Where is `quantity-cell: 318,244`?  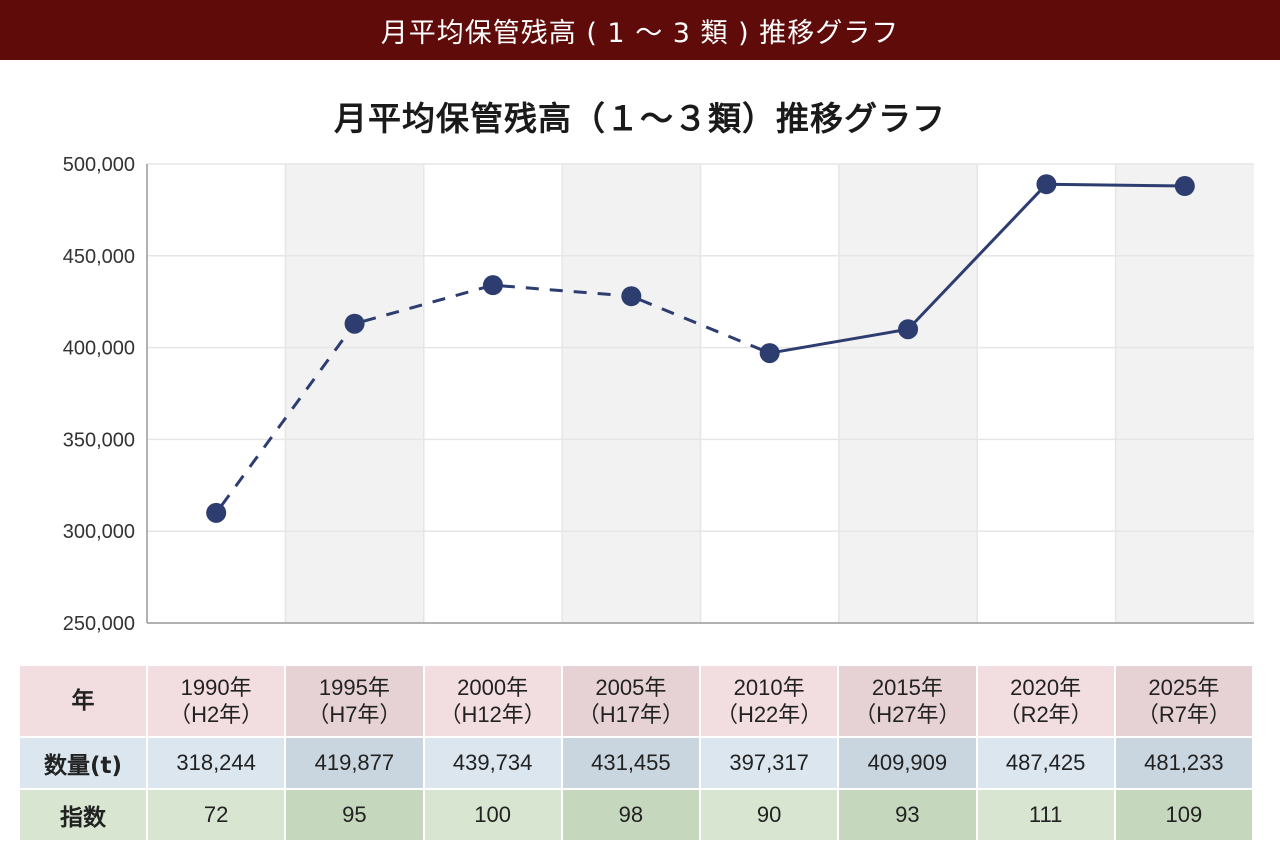
quantity-cell: 318,244 is located at coordinates (217, 764).